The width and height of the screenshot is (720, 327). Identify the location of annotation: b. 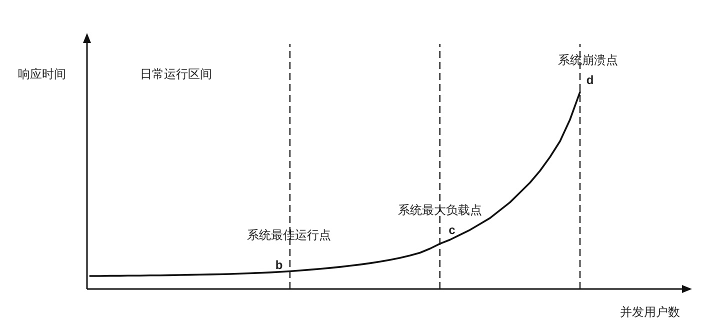
(279, 265).